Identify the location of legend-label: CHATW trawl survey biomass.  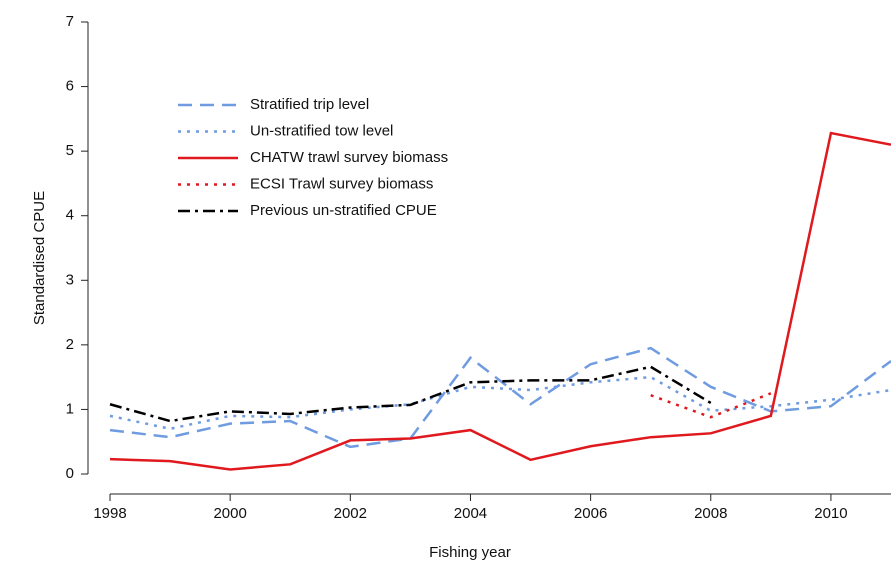
(349, 157).